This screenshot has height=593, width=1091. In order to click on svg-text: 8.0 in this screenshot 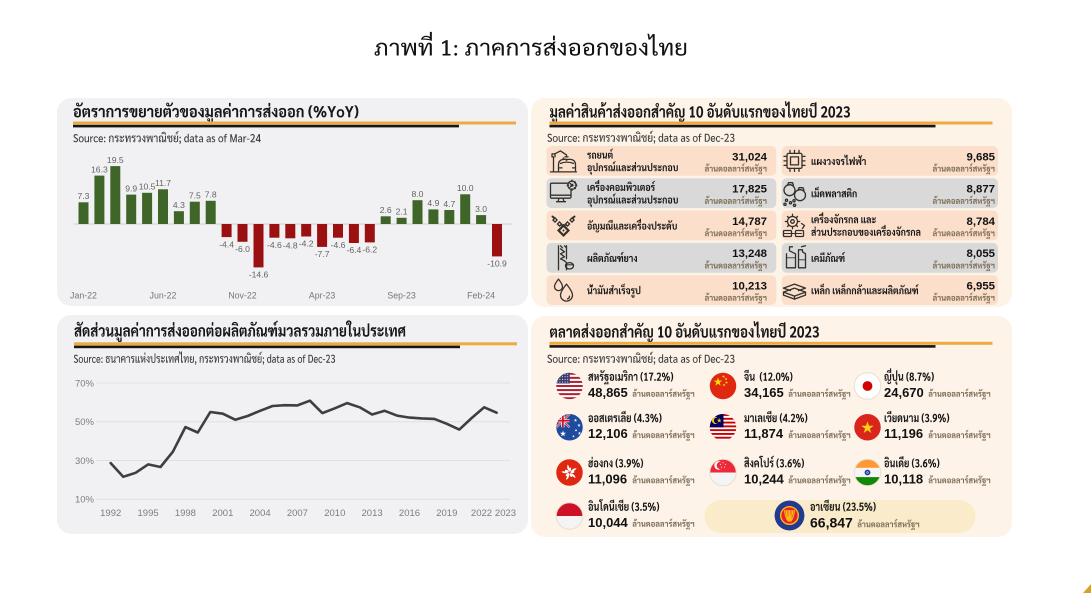, I will do `click(418, 194)`.